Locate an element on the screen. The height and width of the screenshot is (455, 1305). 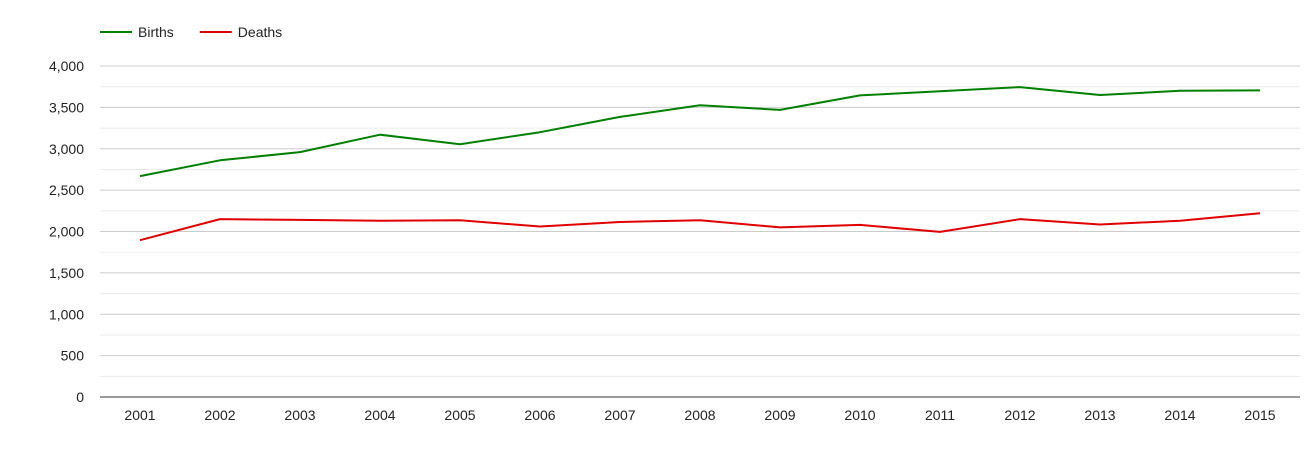
y-tick-label: 2,000 is located at coordinates (66, 232).